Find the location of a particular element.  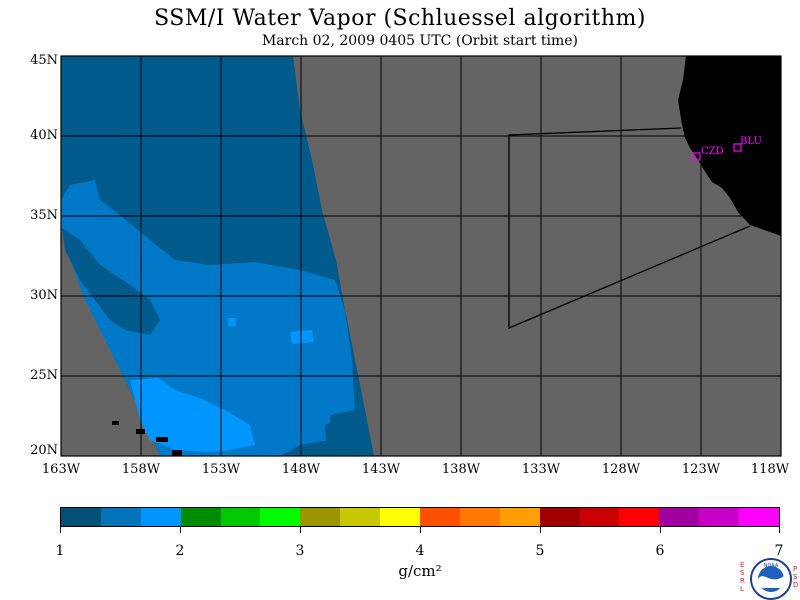

lon-label: 143W is located at coordinates (381, 469).